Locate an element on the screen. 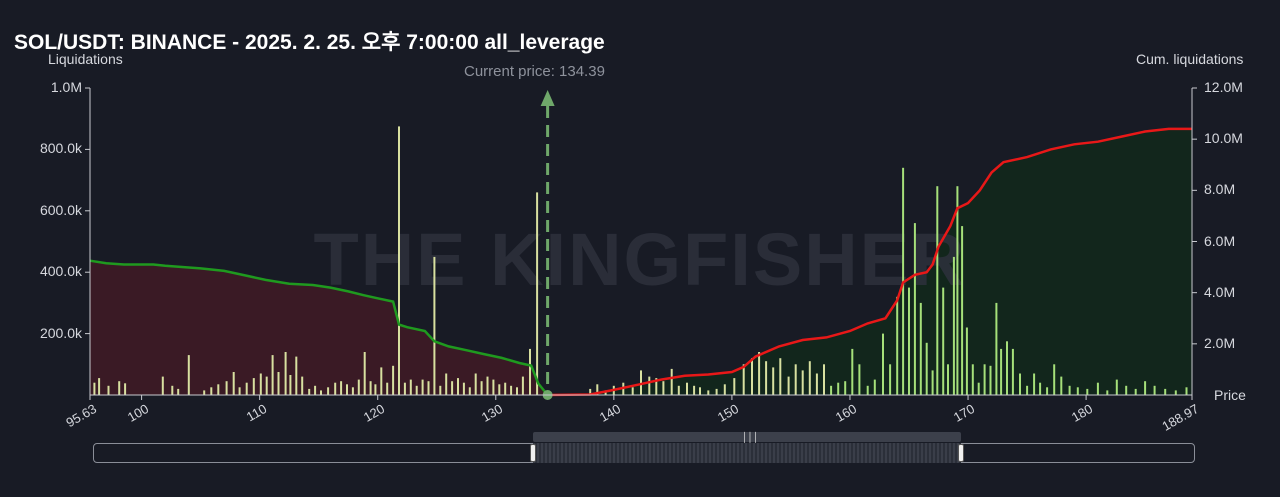  watermark-text: THE KINGFISHER is located at coordinates (640, 259).